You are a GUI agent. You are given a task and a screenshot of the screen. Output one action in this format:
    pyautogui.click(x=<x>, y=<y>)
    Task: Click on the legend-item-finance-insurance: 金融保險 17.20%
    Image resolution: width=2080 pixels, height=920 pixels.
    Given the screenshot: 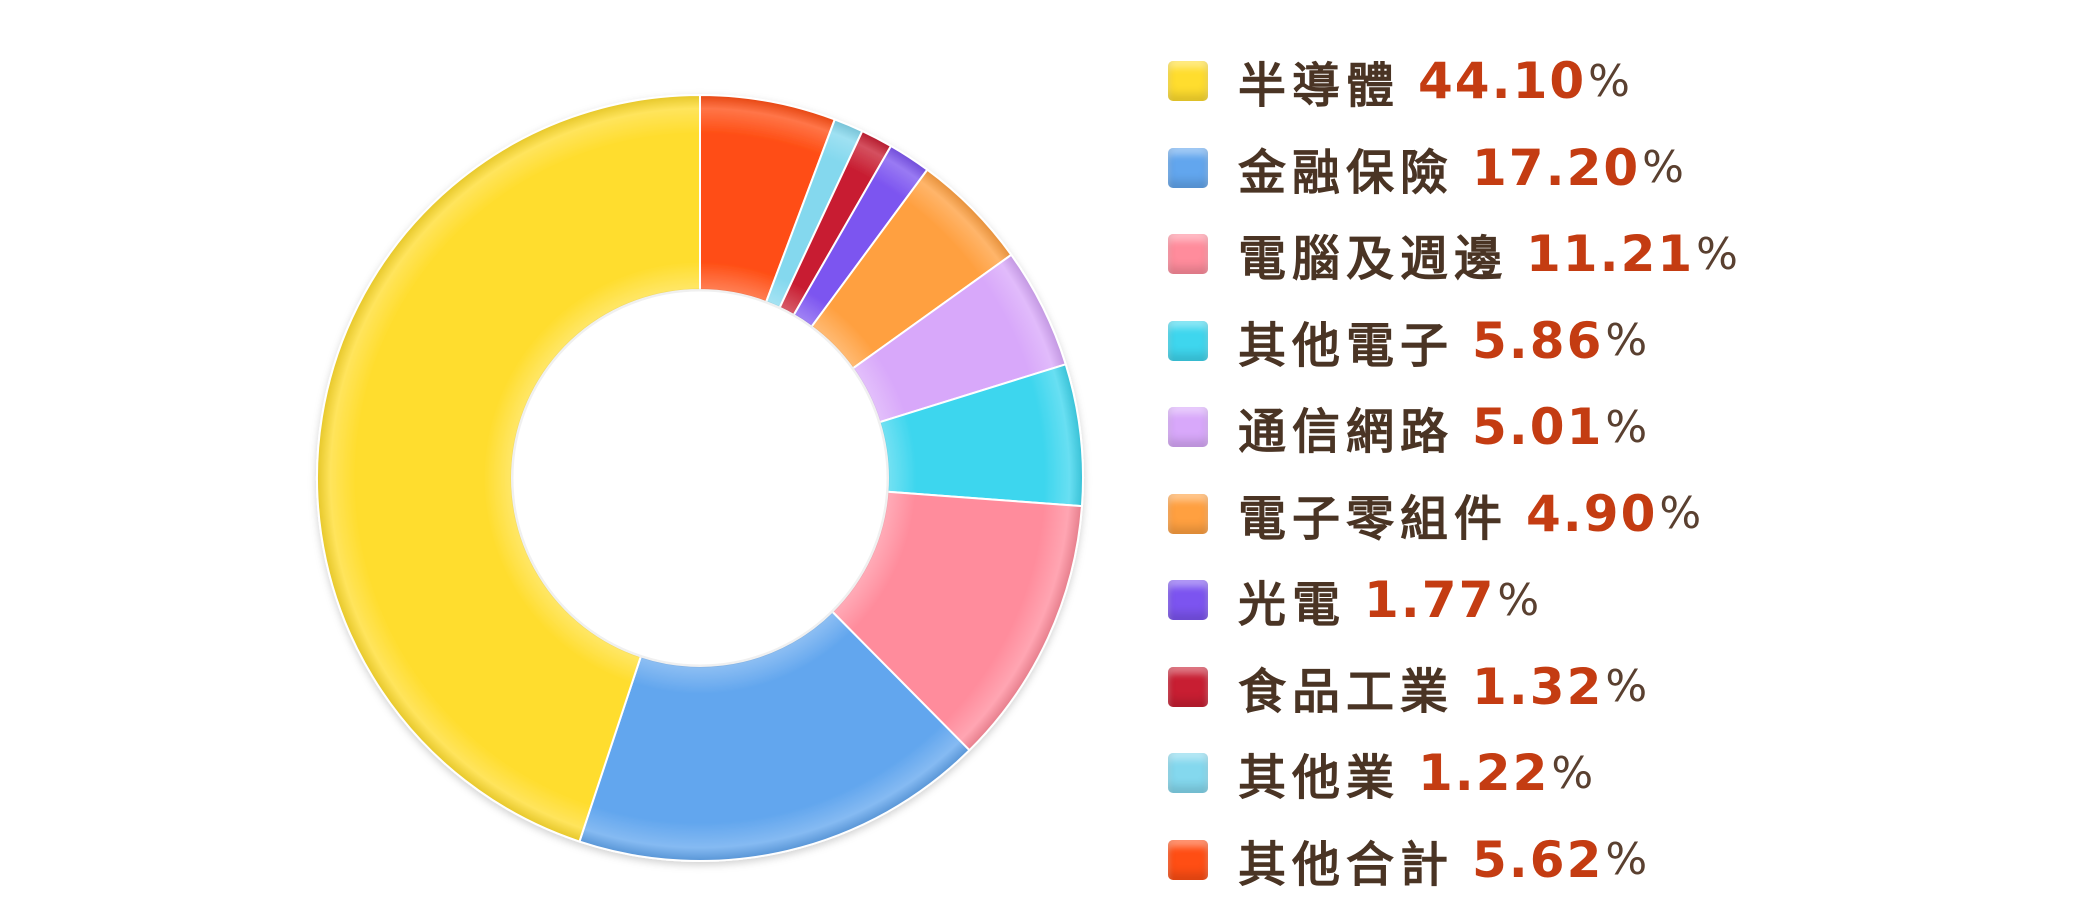 What is the action you would take?
    pyautogui.click(x=1608, y=168)
    